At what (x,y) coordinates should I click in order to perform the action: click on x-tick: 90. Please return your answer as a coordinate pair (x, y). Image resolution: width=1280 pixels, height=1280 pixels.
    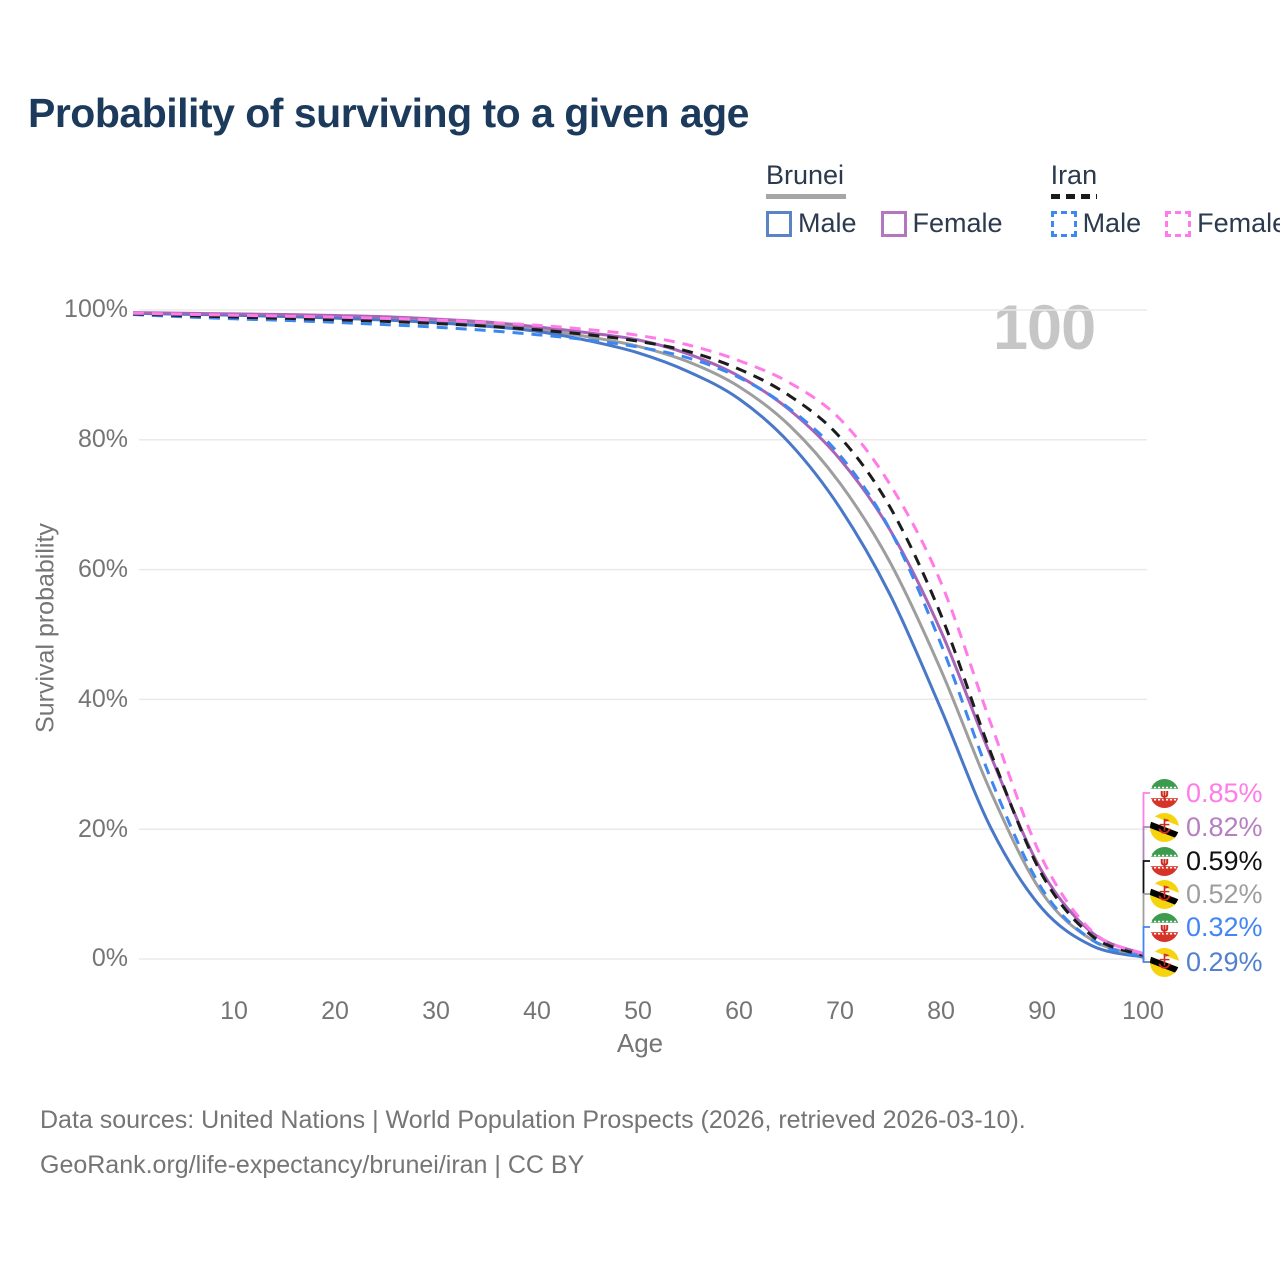
    Looking at the image, I should click on (1042, 1011).